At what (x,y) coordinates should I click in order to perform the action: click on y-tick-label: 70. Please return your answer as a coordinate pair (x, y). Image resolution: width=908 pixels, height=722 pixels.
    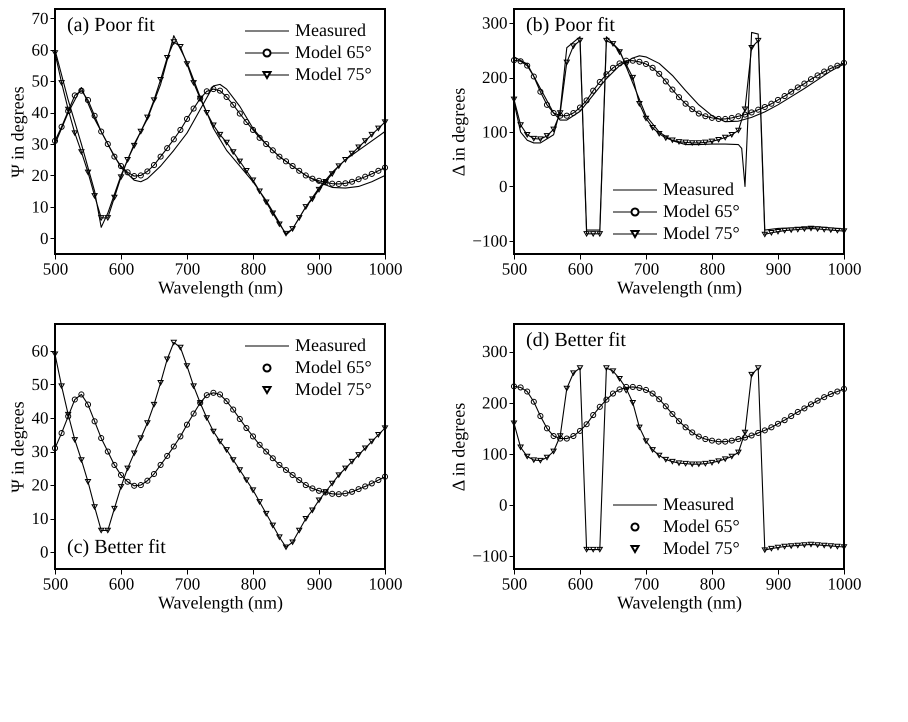
    Looking at the image, I should click on (40, 18).